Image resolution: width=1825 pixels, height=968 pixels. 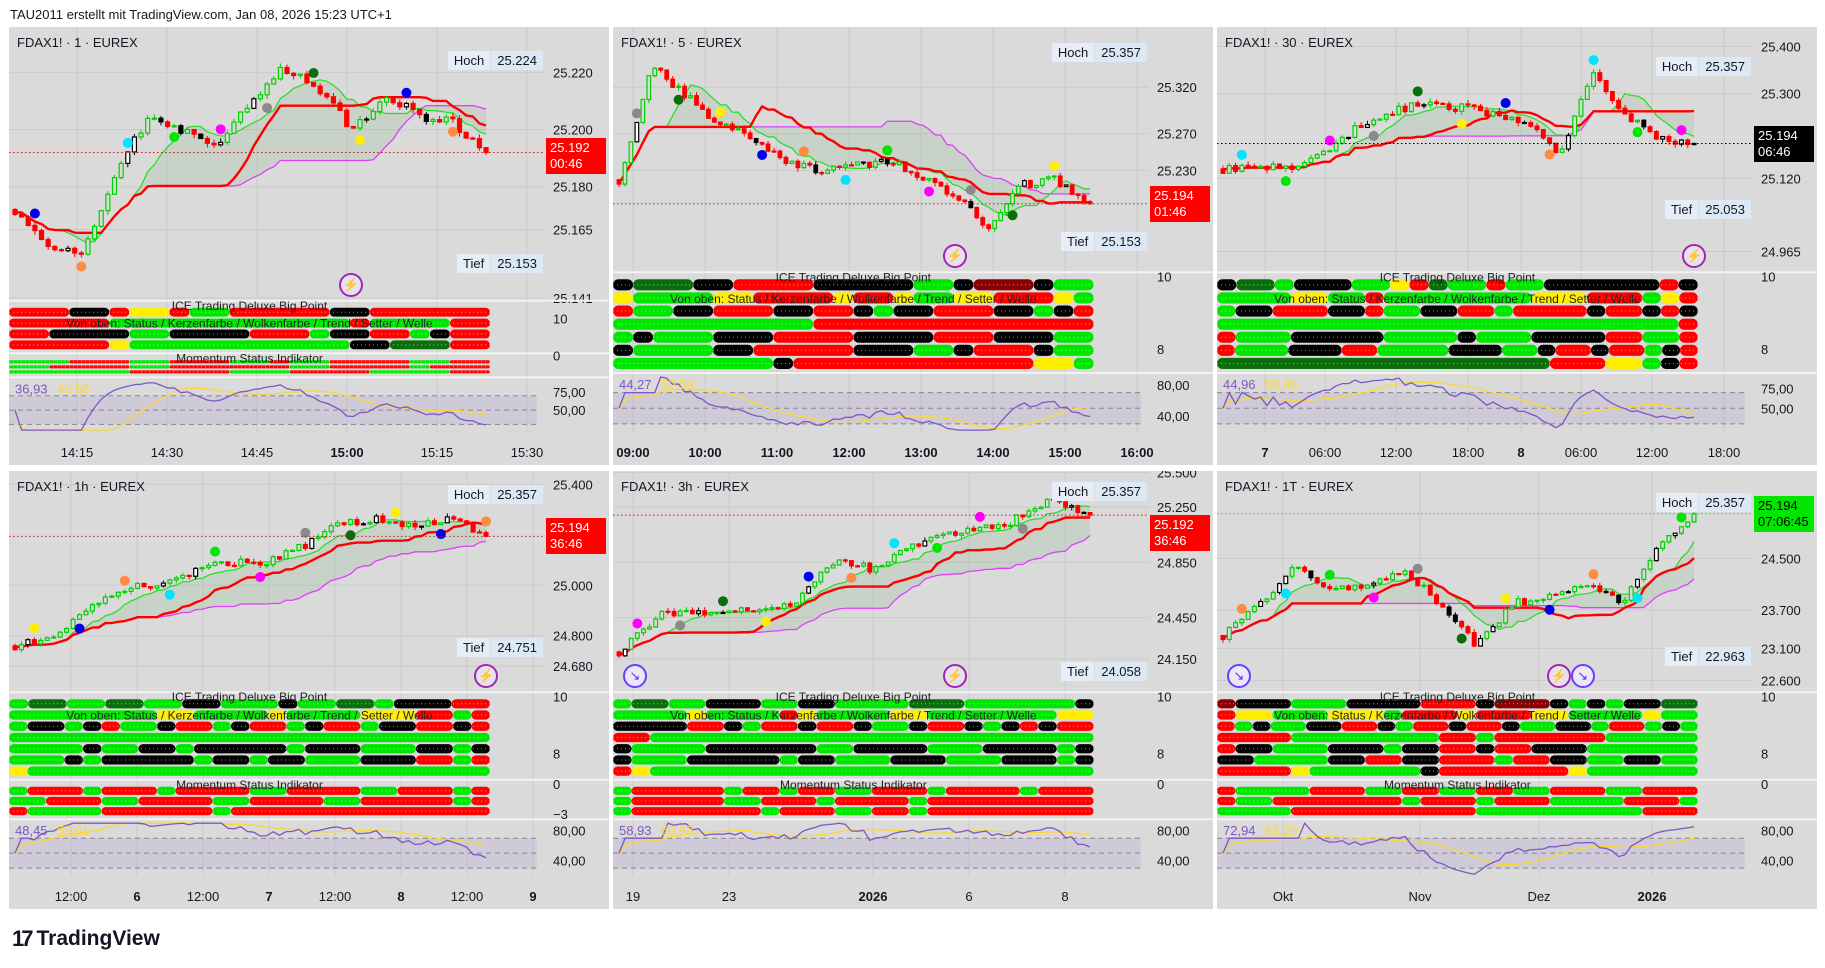 I want to click on price-axis-label: 25.180, so click(x=573, y=187).